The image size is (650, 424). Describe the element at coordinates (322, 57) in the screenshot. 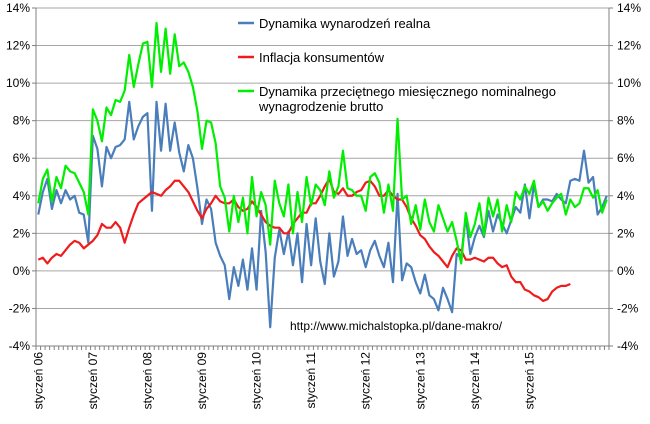

I see `legend-label-inflacja: Inflacja konsumentów` at that location.